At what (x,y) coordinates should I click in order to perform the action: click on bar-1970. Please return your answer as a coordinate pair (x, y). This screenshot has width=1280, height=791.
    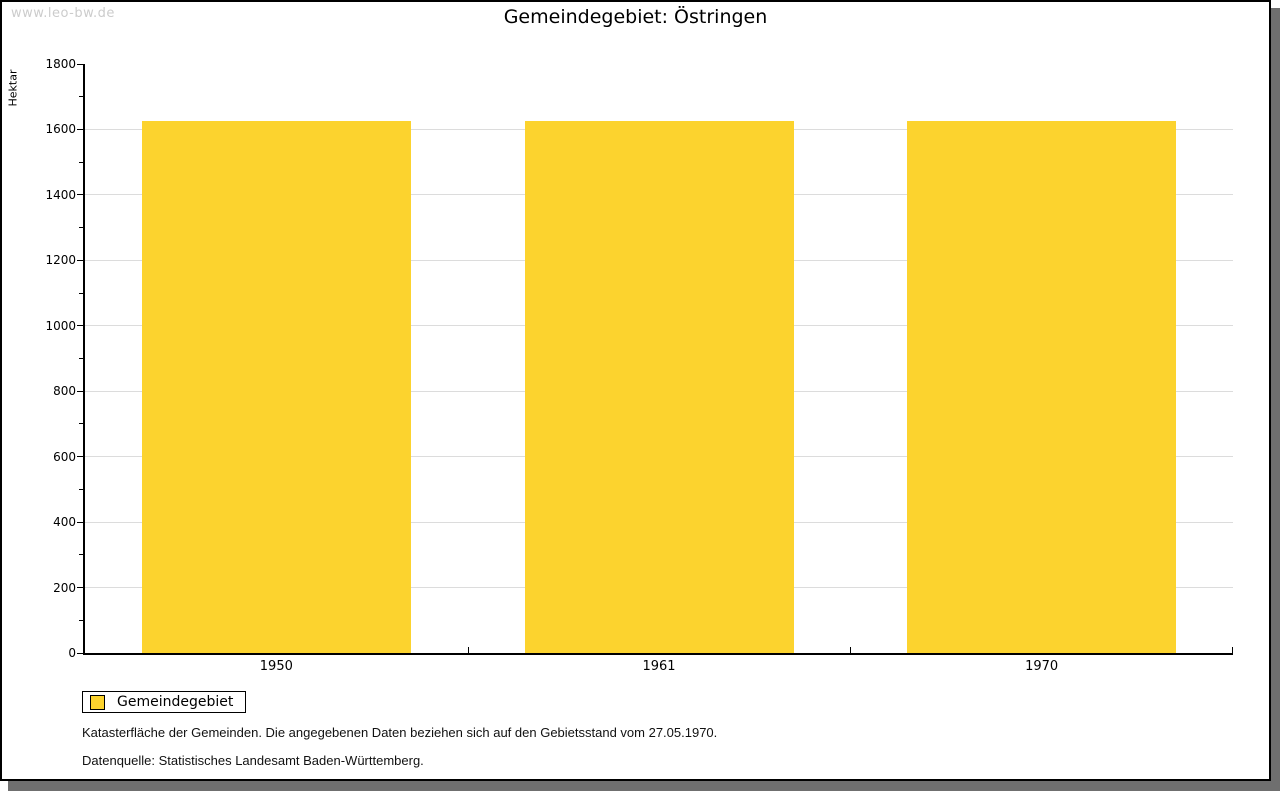
    Looking at the image, I should click on (1042, 387).